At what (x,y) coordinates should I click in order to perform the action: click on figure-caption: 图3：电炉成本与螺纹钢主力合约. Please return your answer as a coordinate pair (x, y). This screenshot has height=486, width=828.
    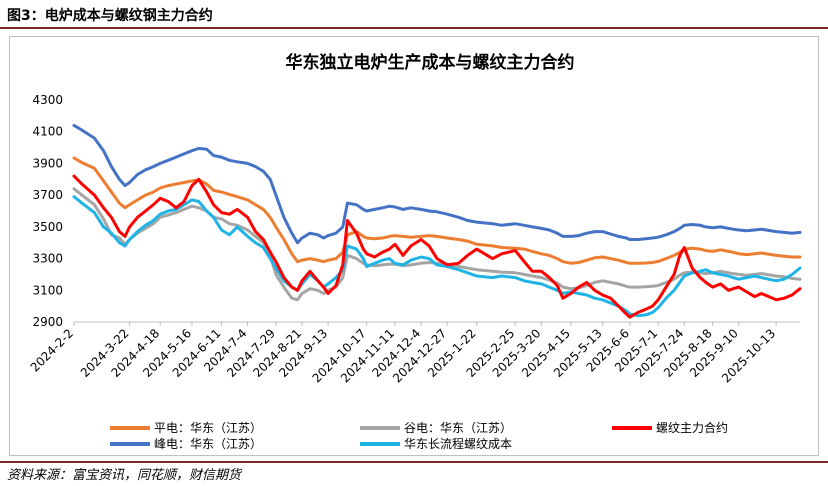
    Looking at the image, I should click on (110, 16).